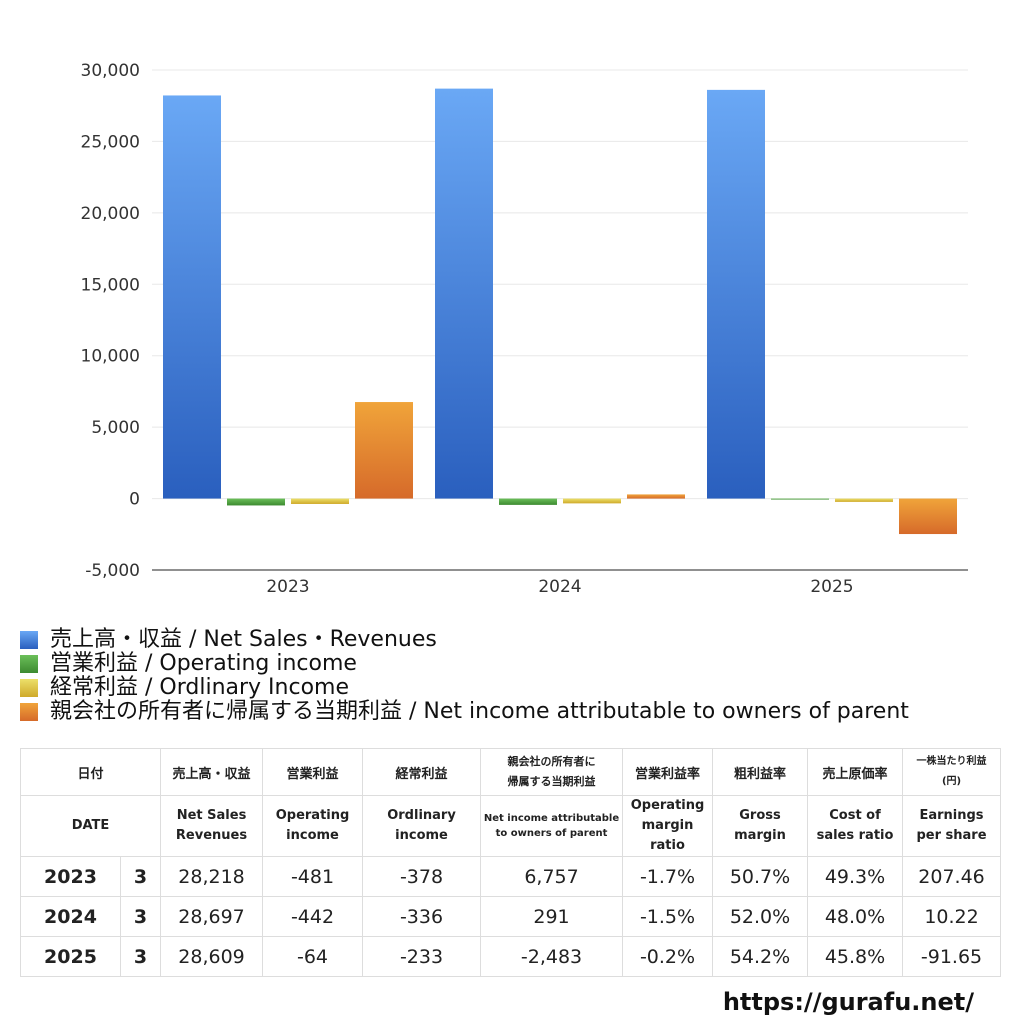  What do you see at coordinates (212, 876) in the screenshot?
I see `cell-net-sales: 28,218` at bounding box center [212, 876].